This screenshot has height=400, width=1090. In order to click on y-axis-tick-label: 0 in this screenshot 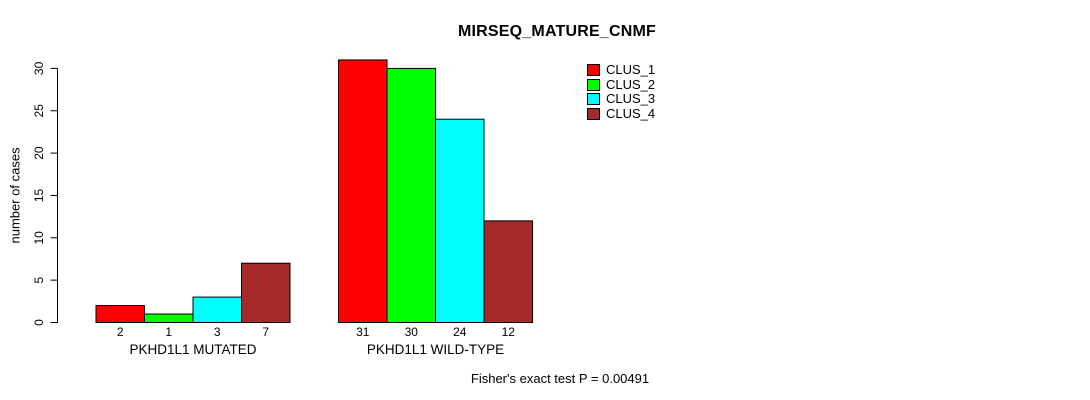, I will do `click(39, 322)`.